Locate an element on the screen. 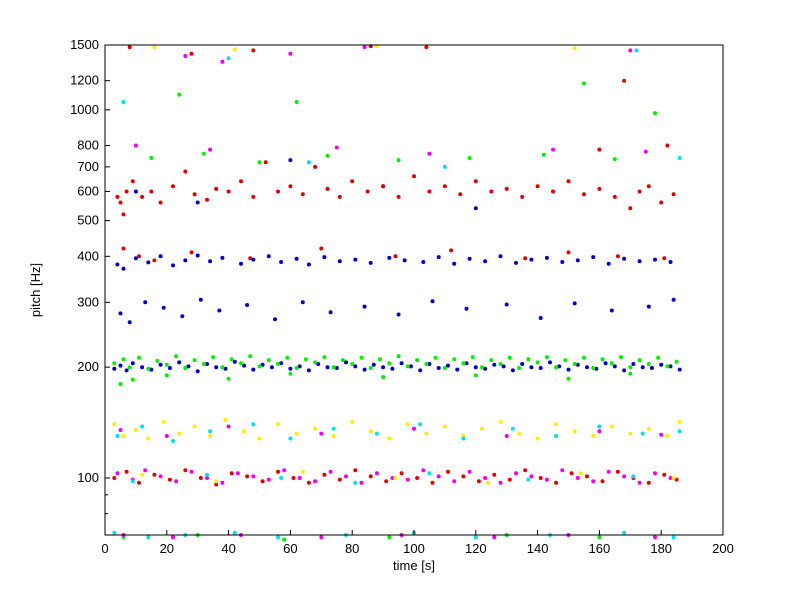 The width and height of the screenshot is (800, 600). x-tick-label: 40 is located at coordinates (228, 548).